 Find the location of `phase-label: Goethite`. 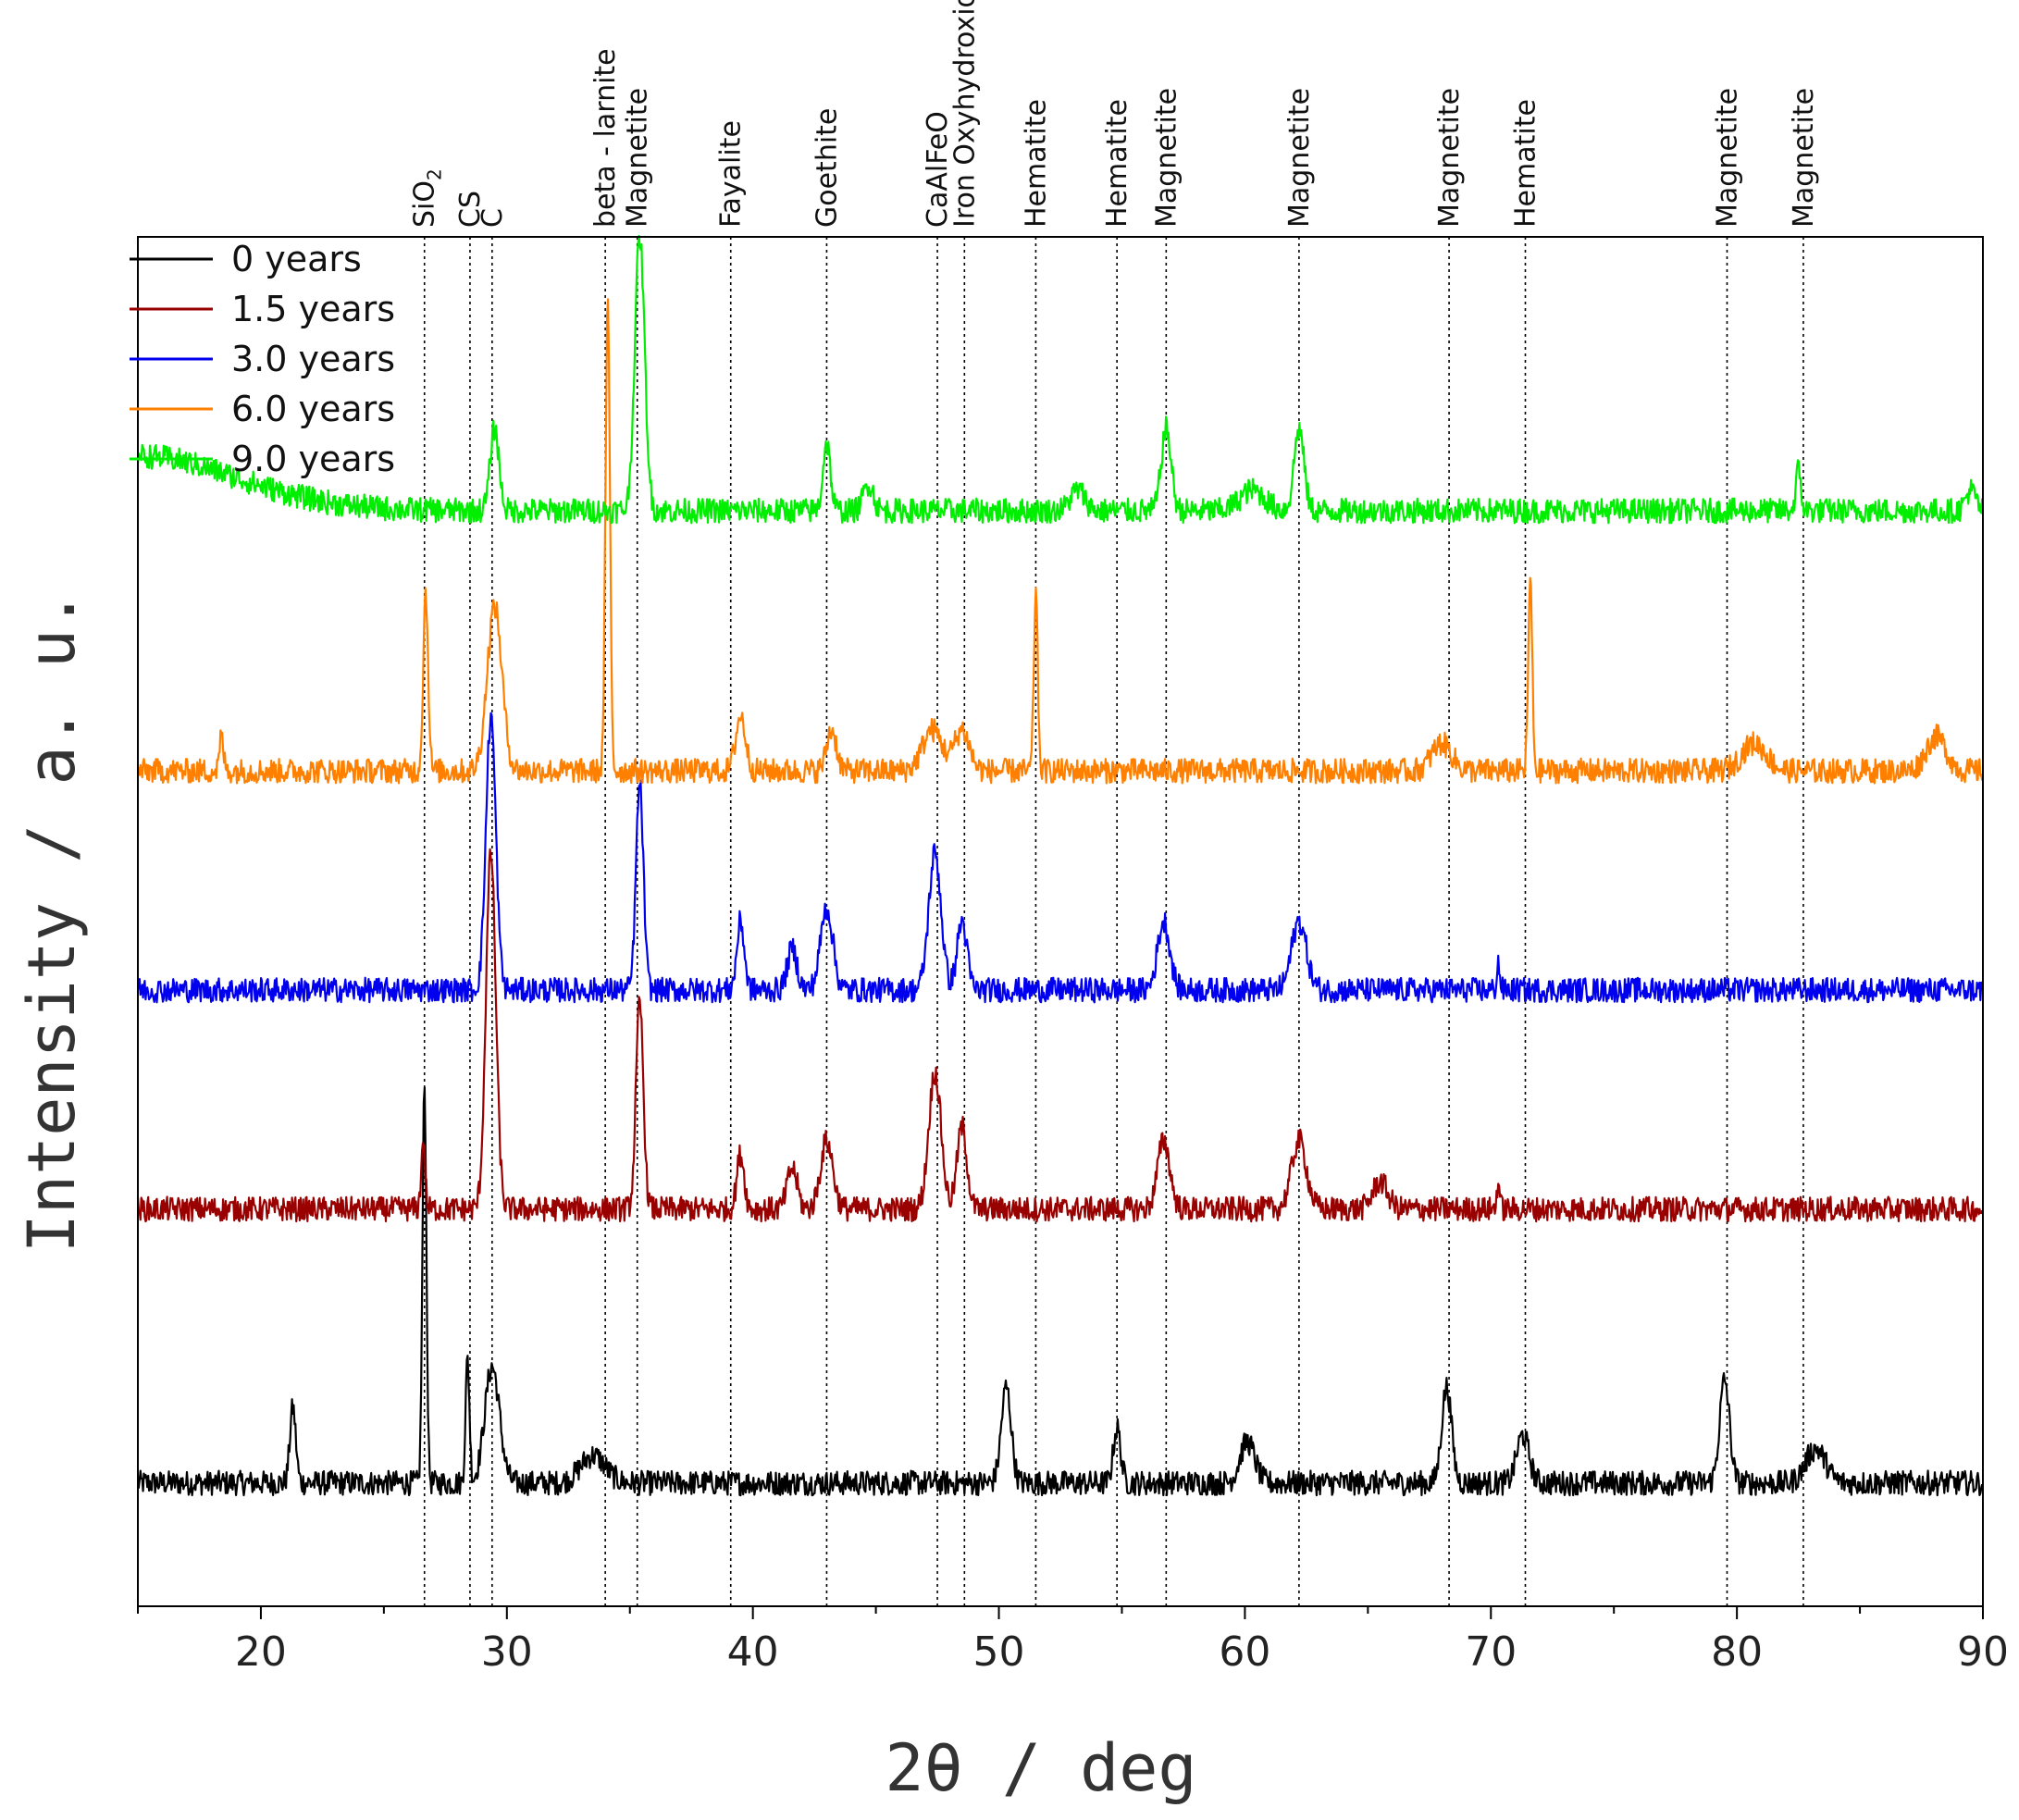

phase-label: Goethite is located at coordinates (827, 168).